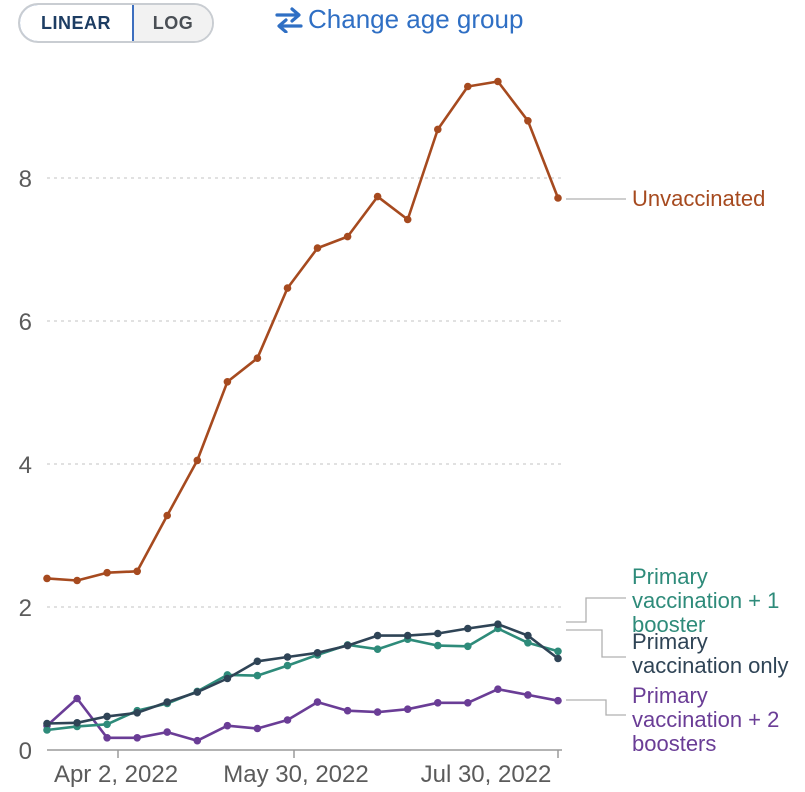  I want to click on series-label: Primary vaccination + 2 boosters, so click(705, 719).